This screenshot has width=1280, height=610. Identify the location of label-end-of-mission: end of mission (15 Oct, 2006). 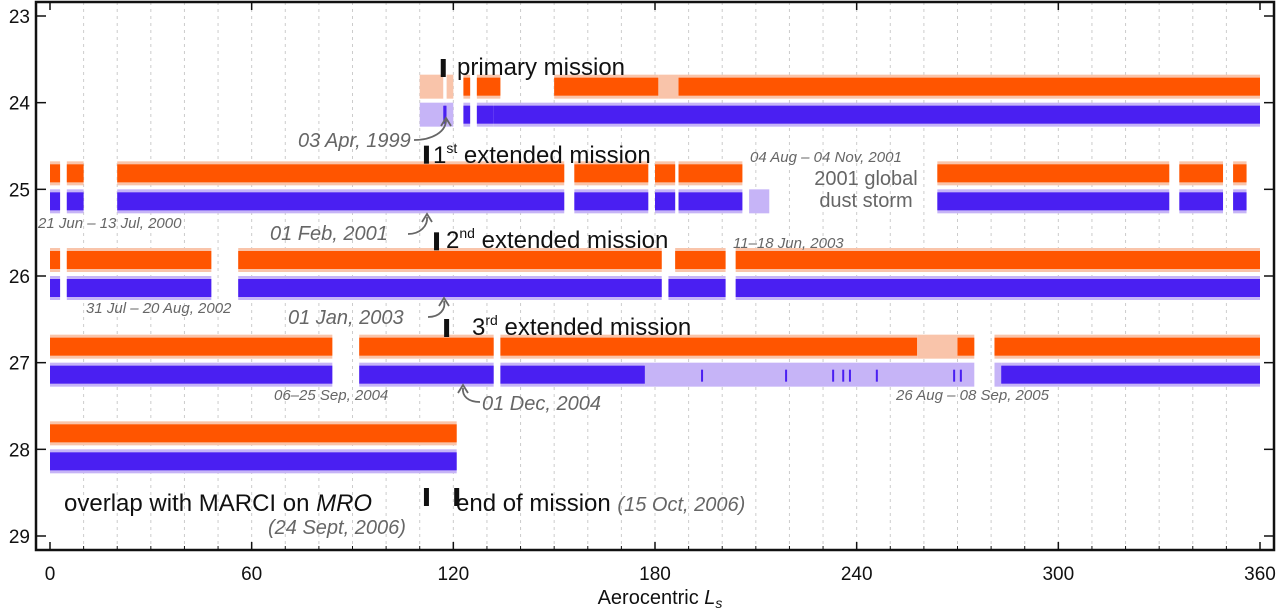
(600, 503).